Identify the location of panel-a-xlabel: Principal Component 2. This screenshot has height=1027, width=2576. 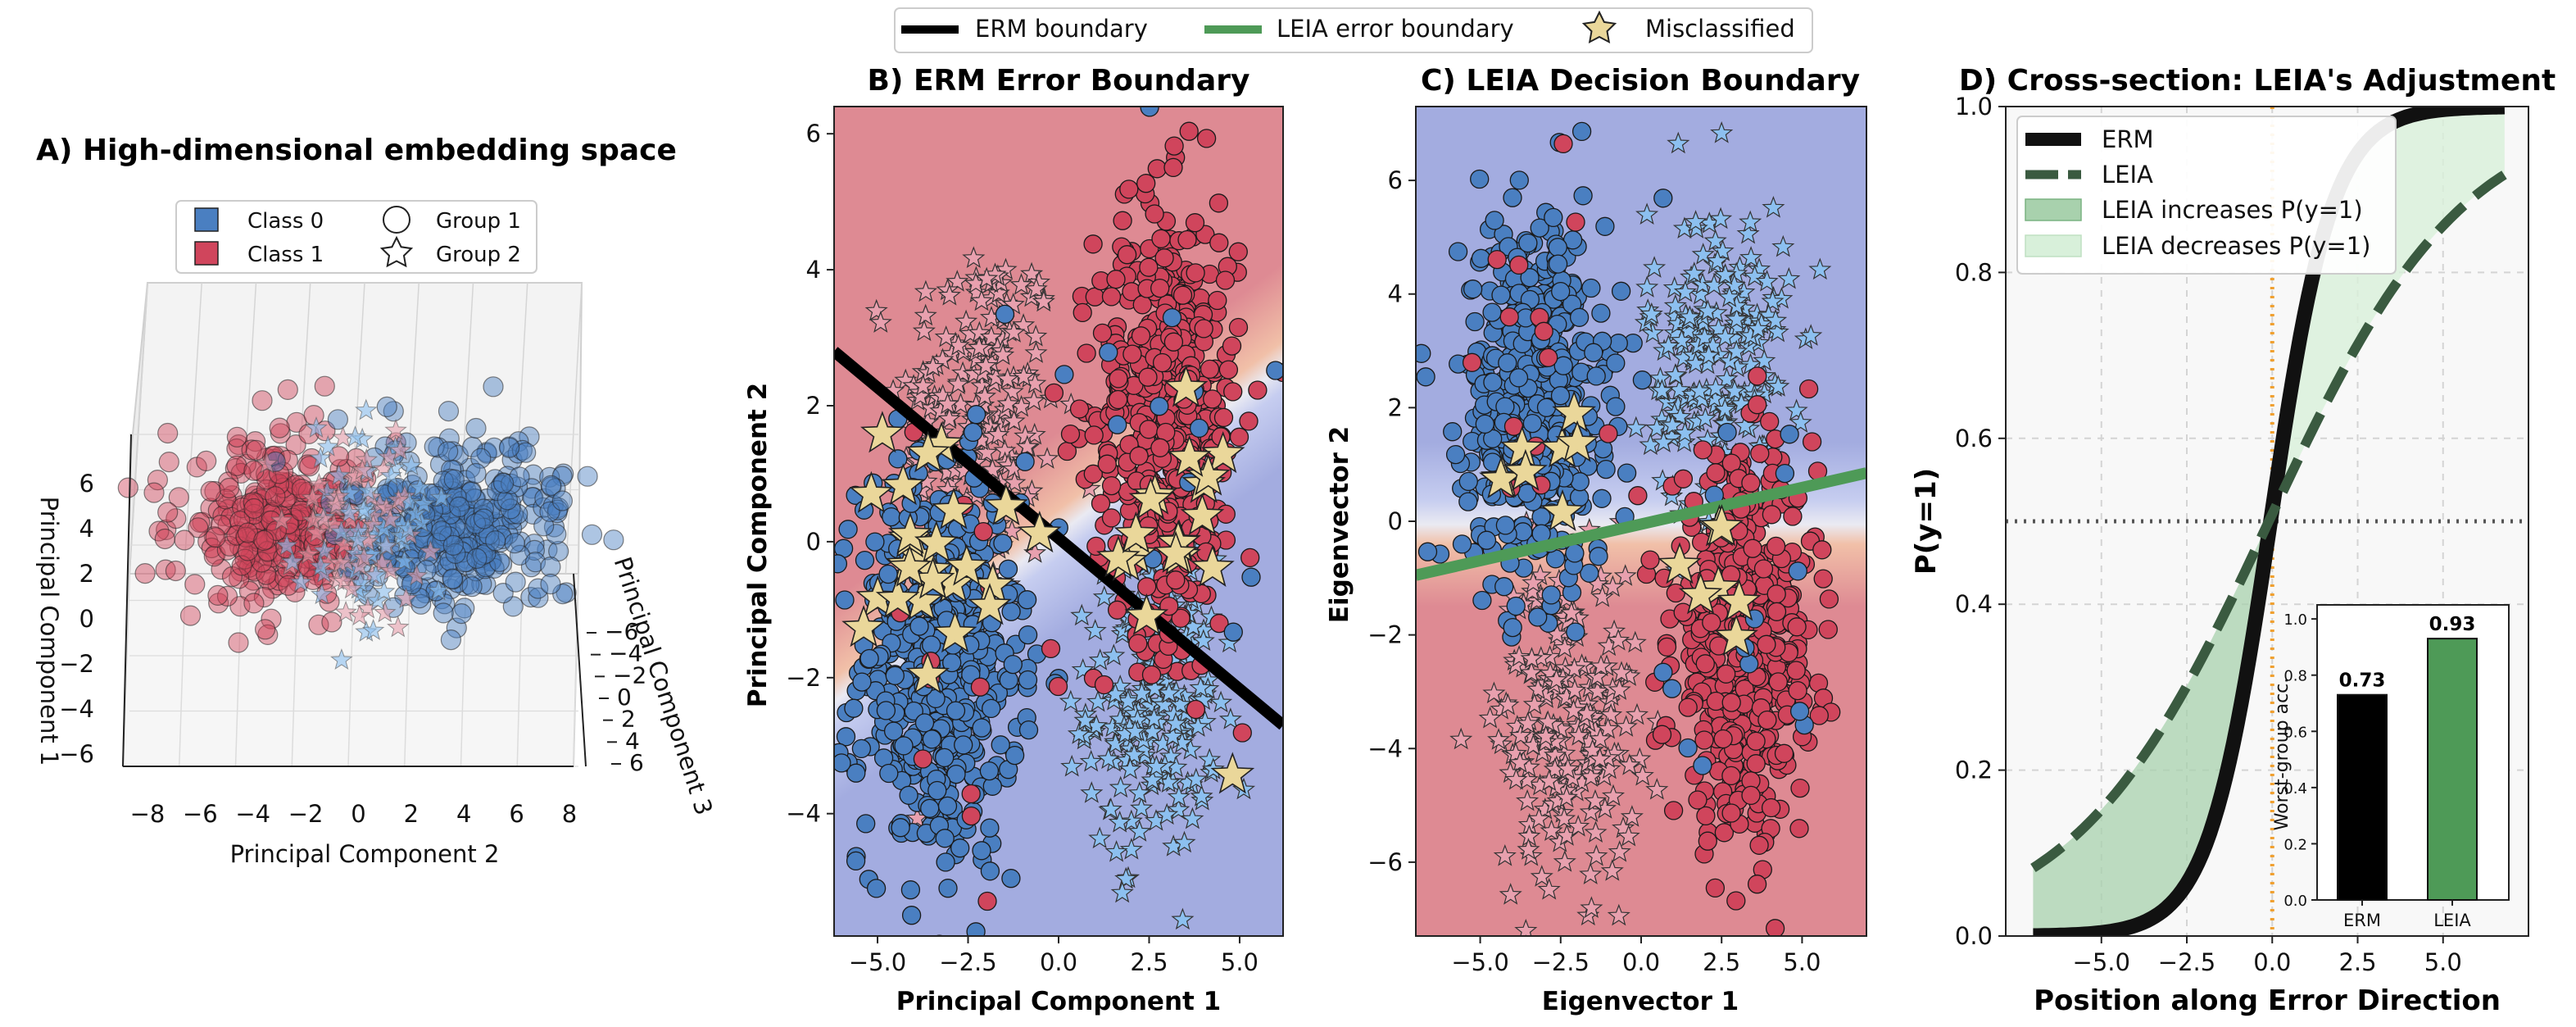
(365, 854).